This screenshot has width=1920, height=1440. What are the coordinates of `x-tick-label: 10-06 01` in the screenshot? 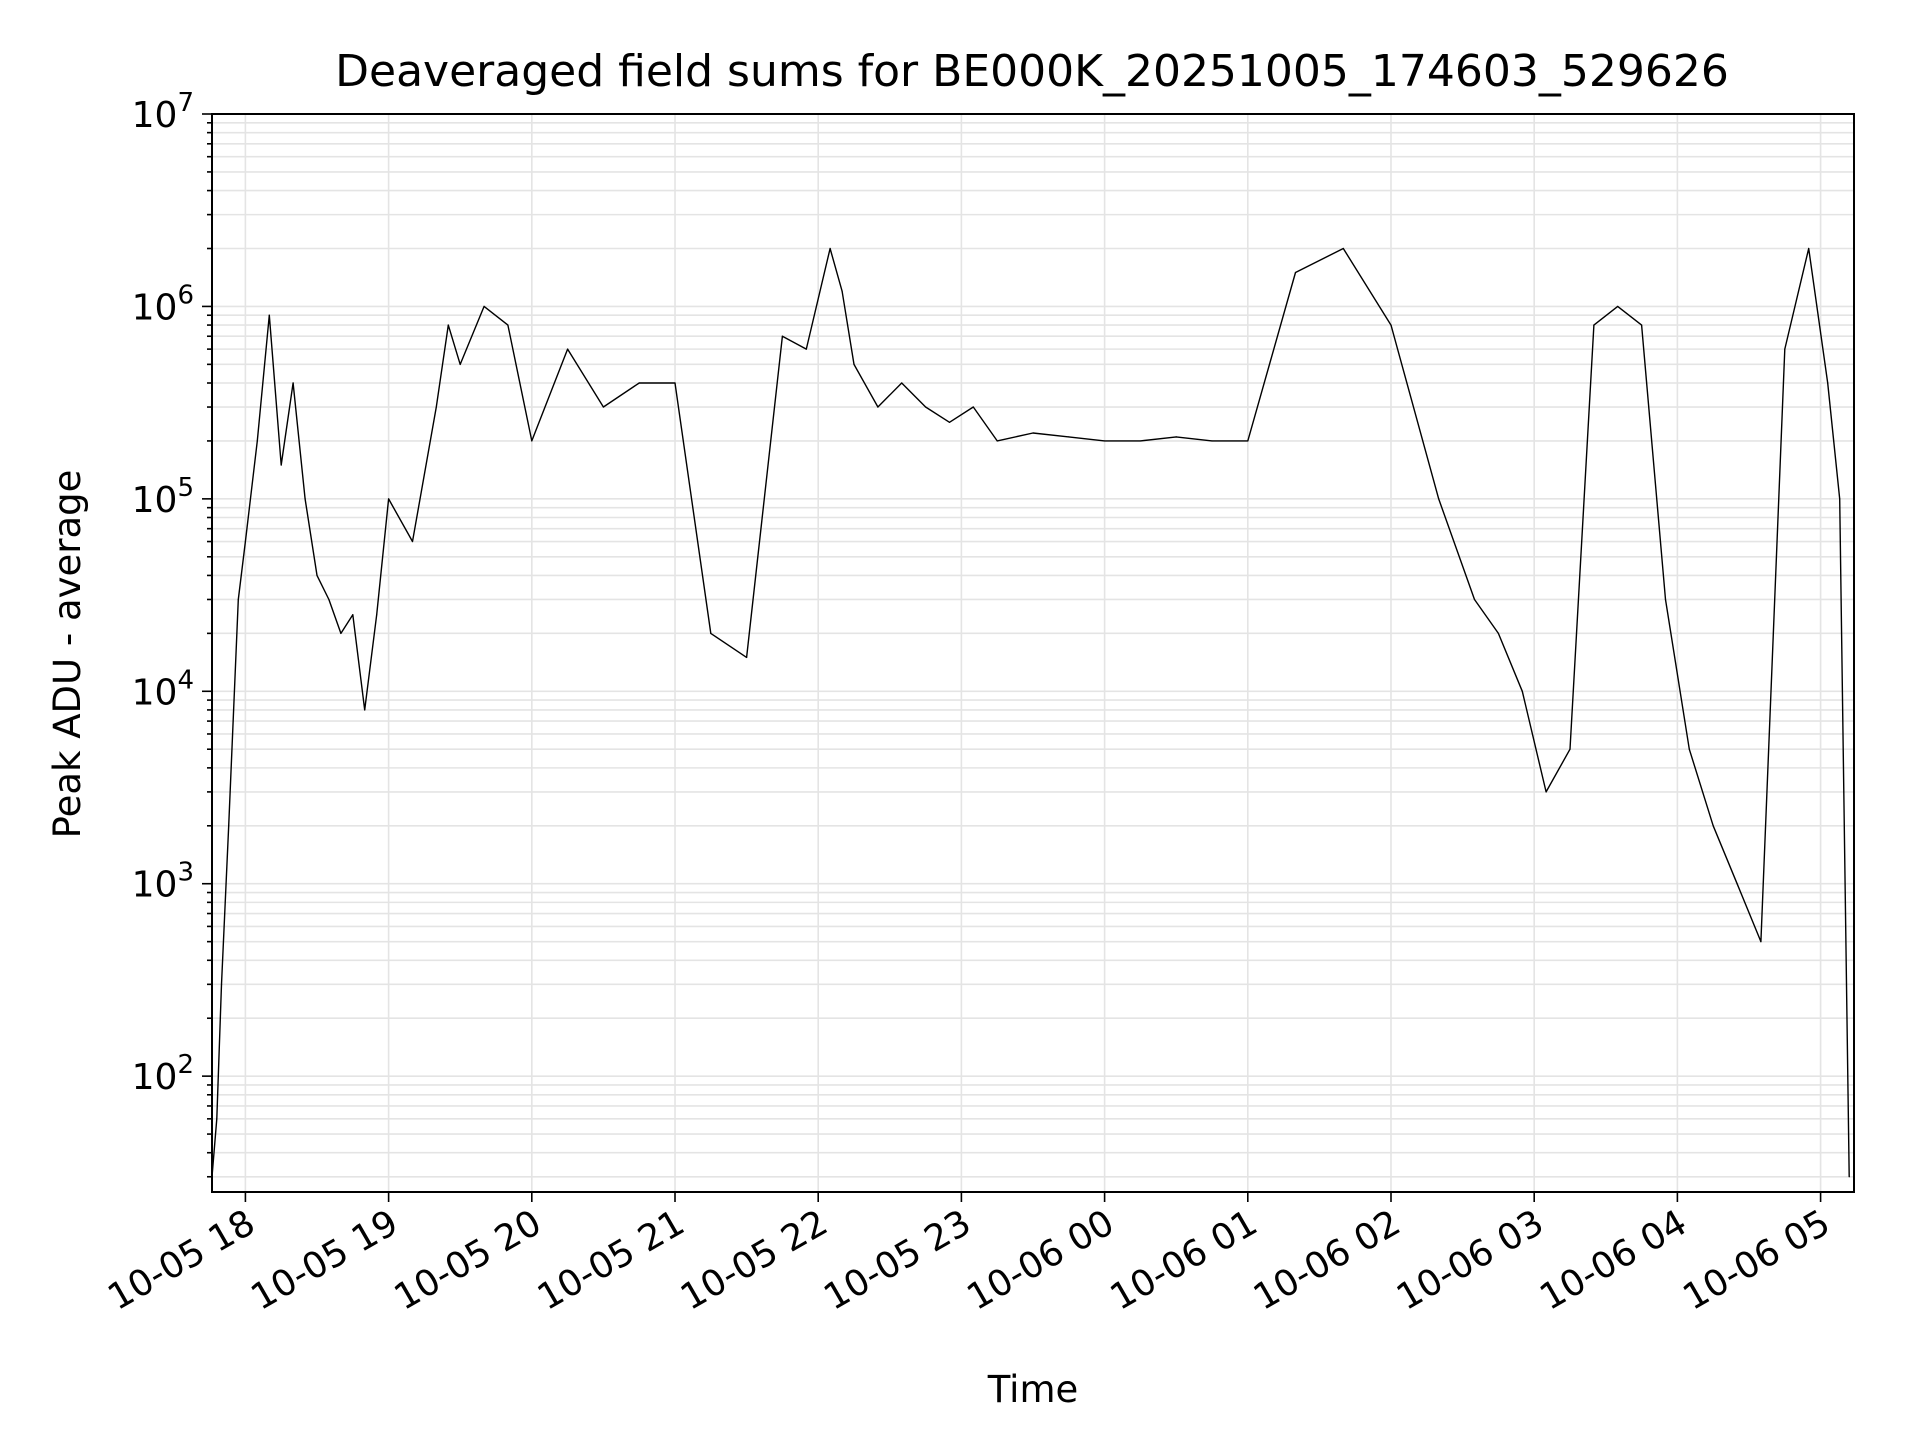 It's located at (1184, 1260).